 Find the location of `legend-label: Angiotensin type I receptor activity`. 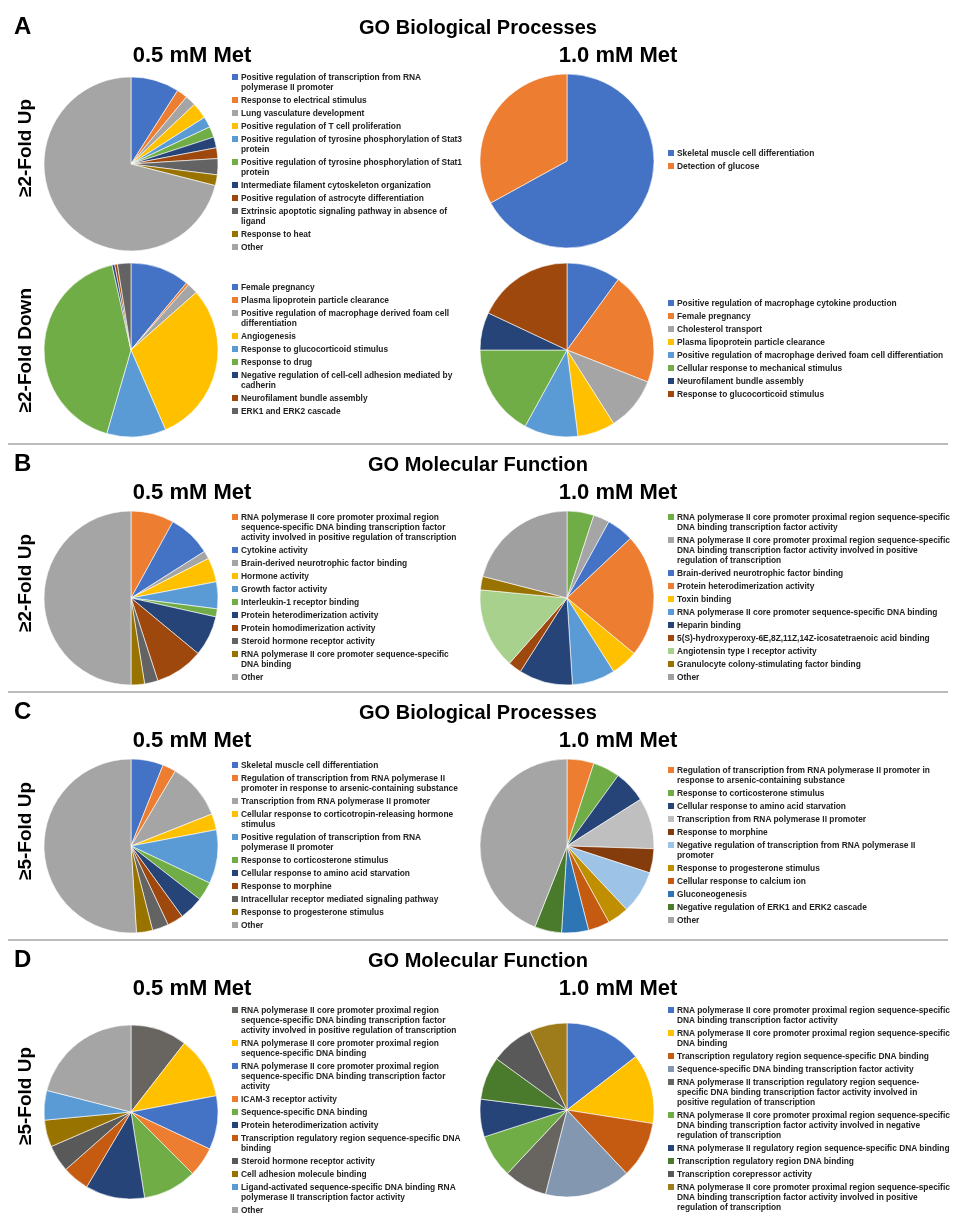

legend-label: Angiotensin type I receptor activity is located at coordinates (747, 650).